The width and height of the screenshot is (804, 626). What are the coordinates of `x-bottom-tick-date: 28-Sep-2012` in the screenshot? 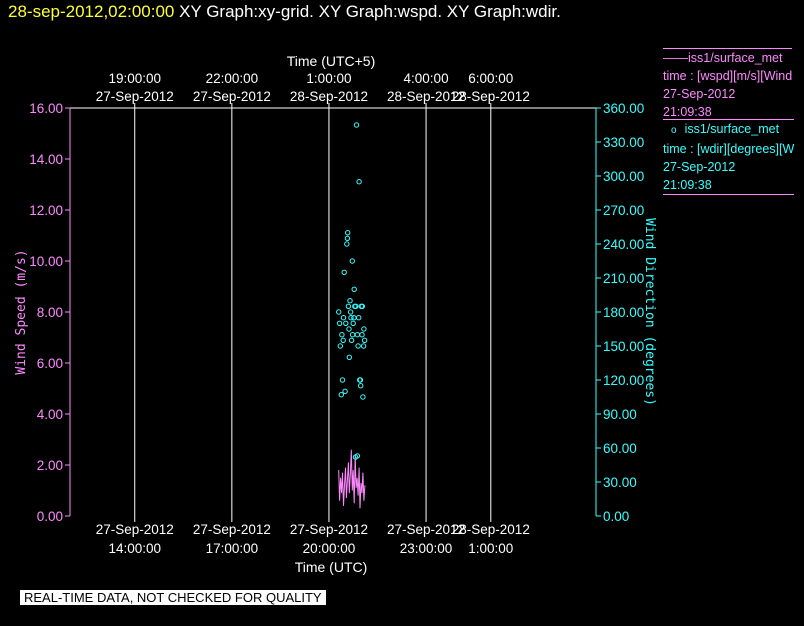 It's located at (491, 529).